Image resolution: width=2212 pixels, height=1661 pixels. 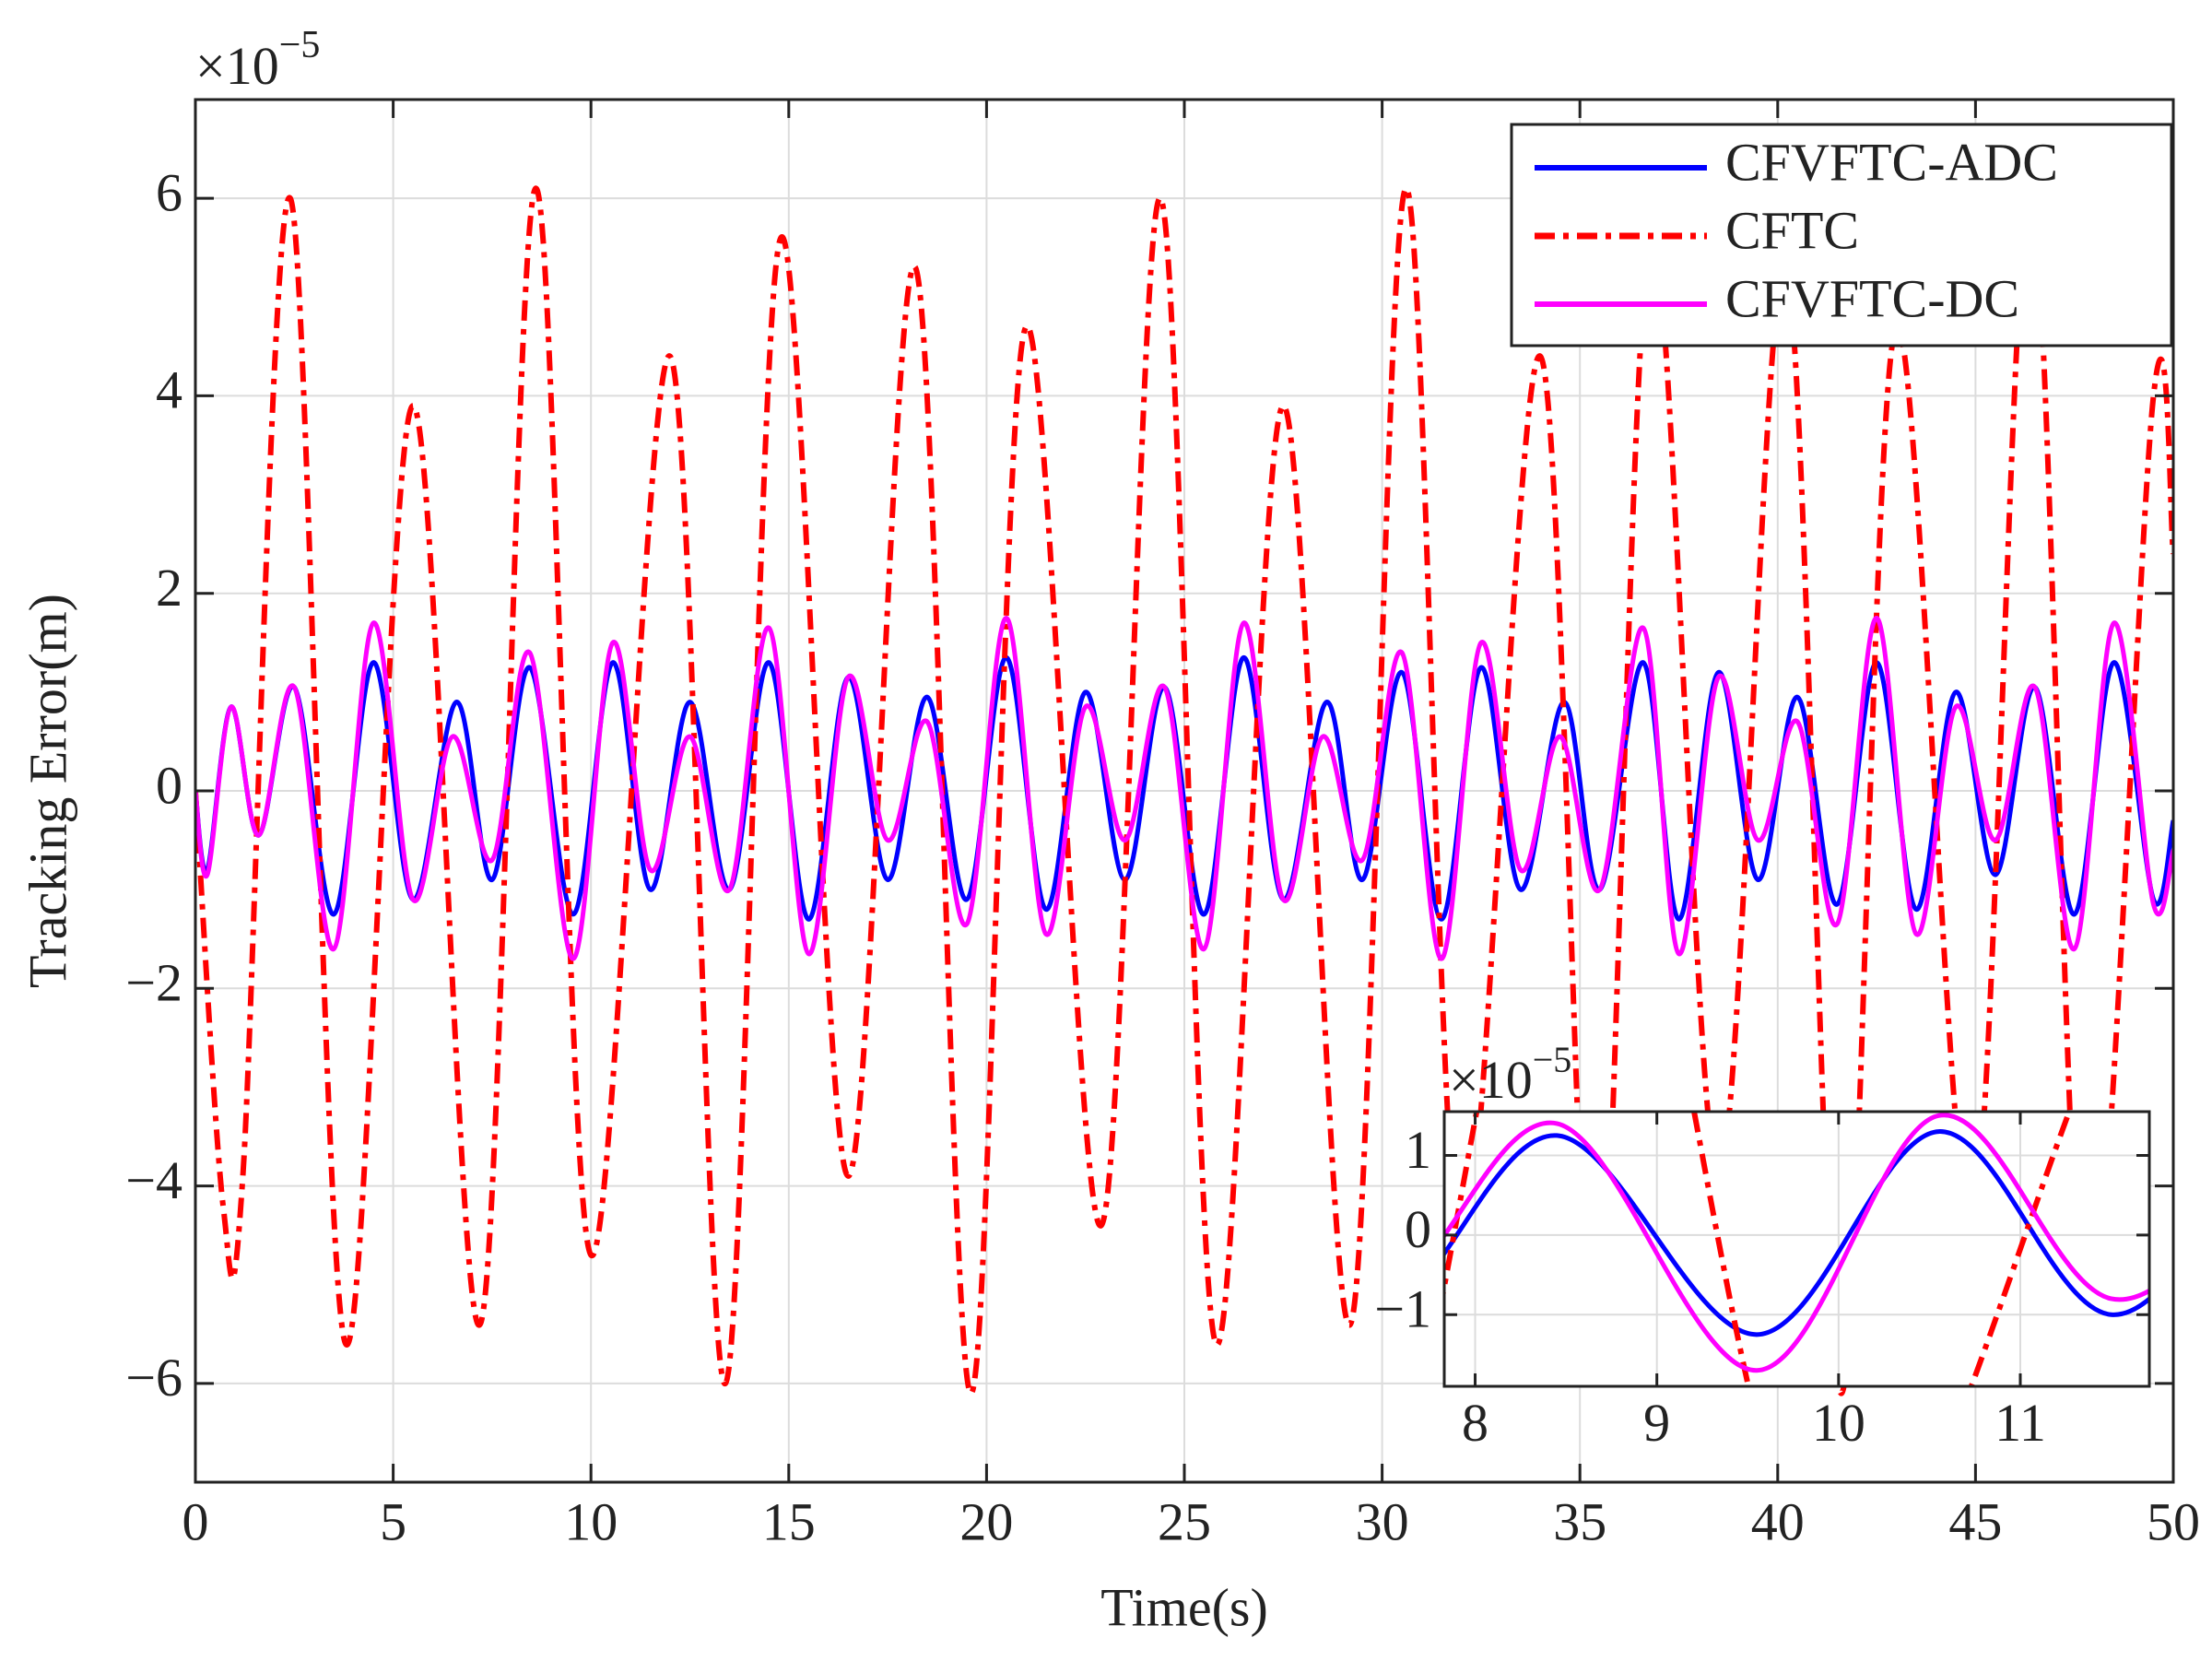 What do you see at coordinates (2020, 1423) in the screenshot?
I see `x-tick-label: 11` at bounding box center [2020, 1423].